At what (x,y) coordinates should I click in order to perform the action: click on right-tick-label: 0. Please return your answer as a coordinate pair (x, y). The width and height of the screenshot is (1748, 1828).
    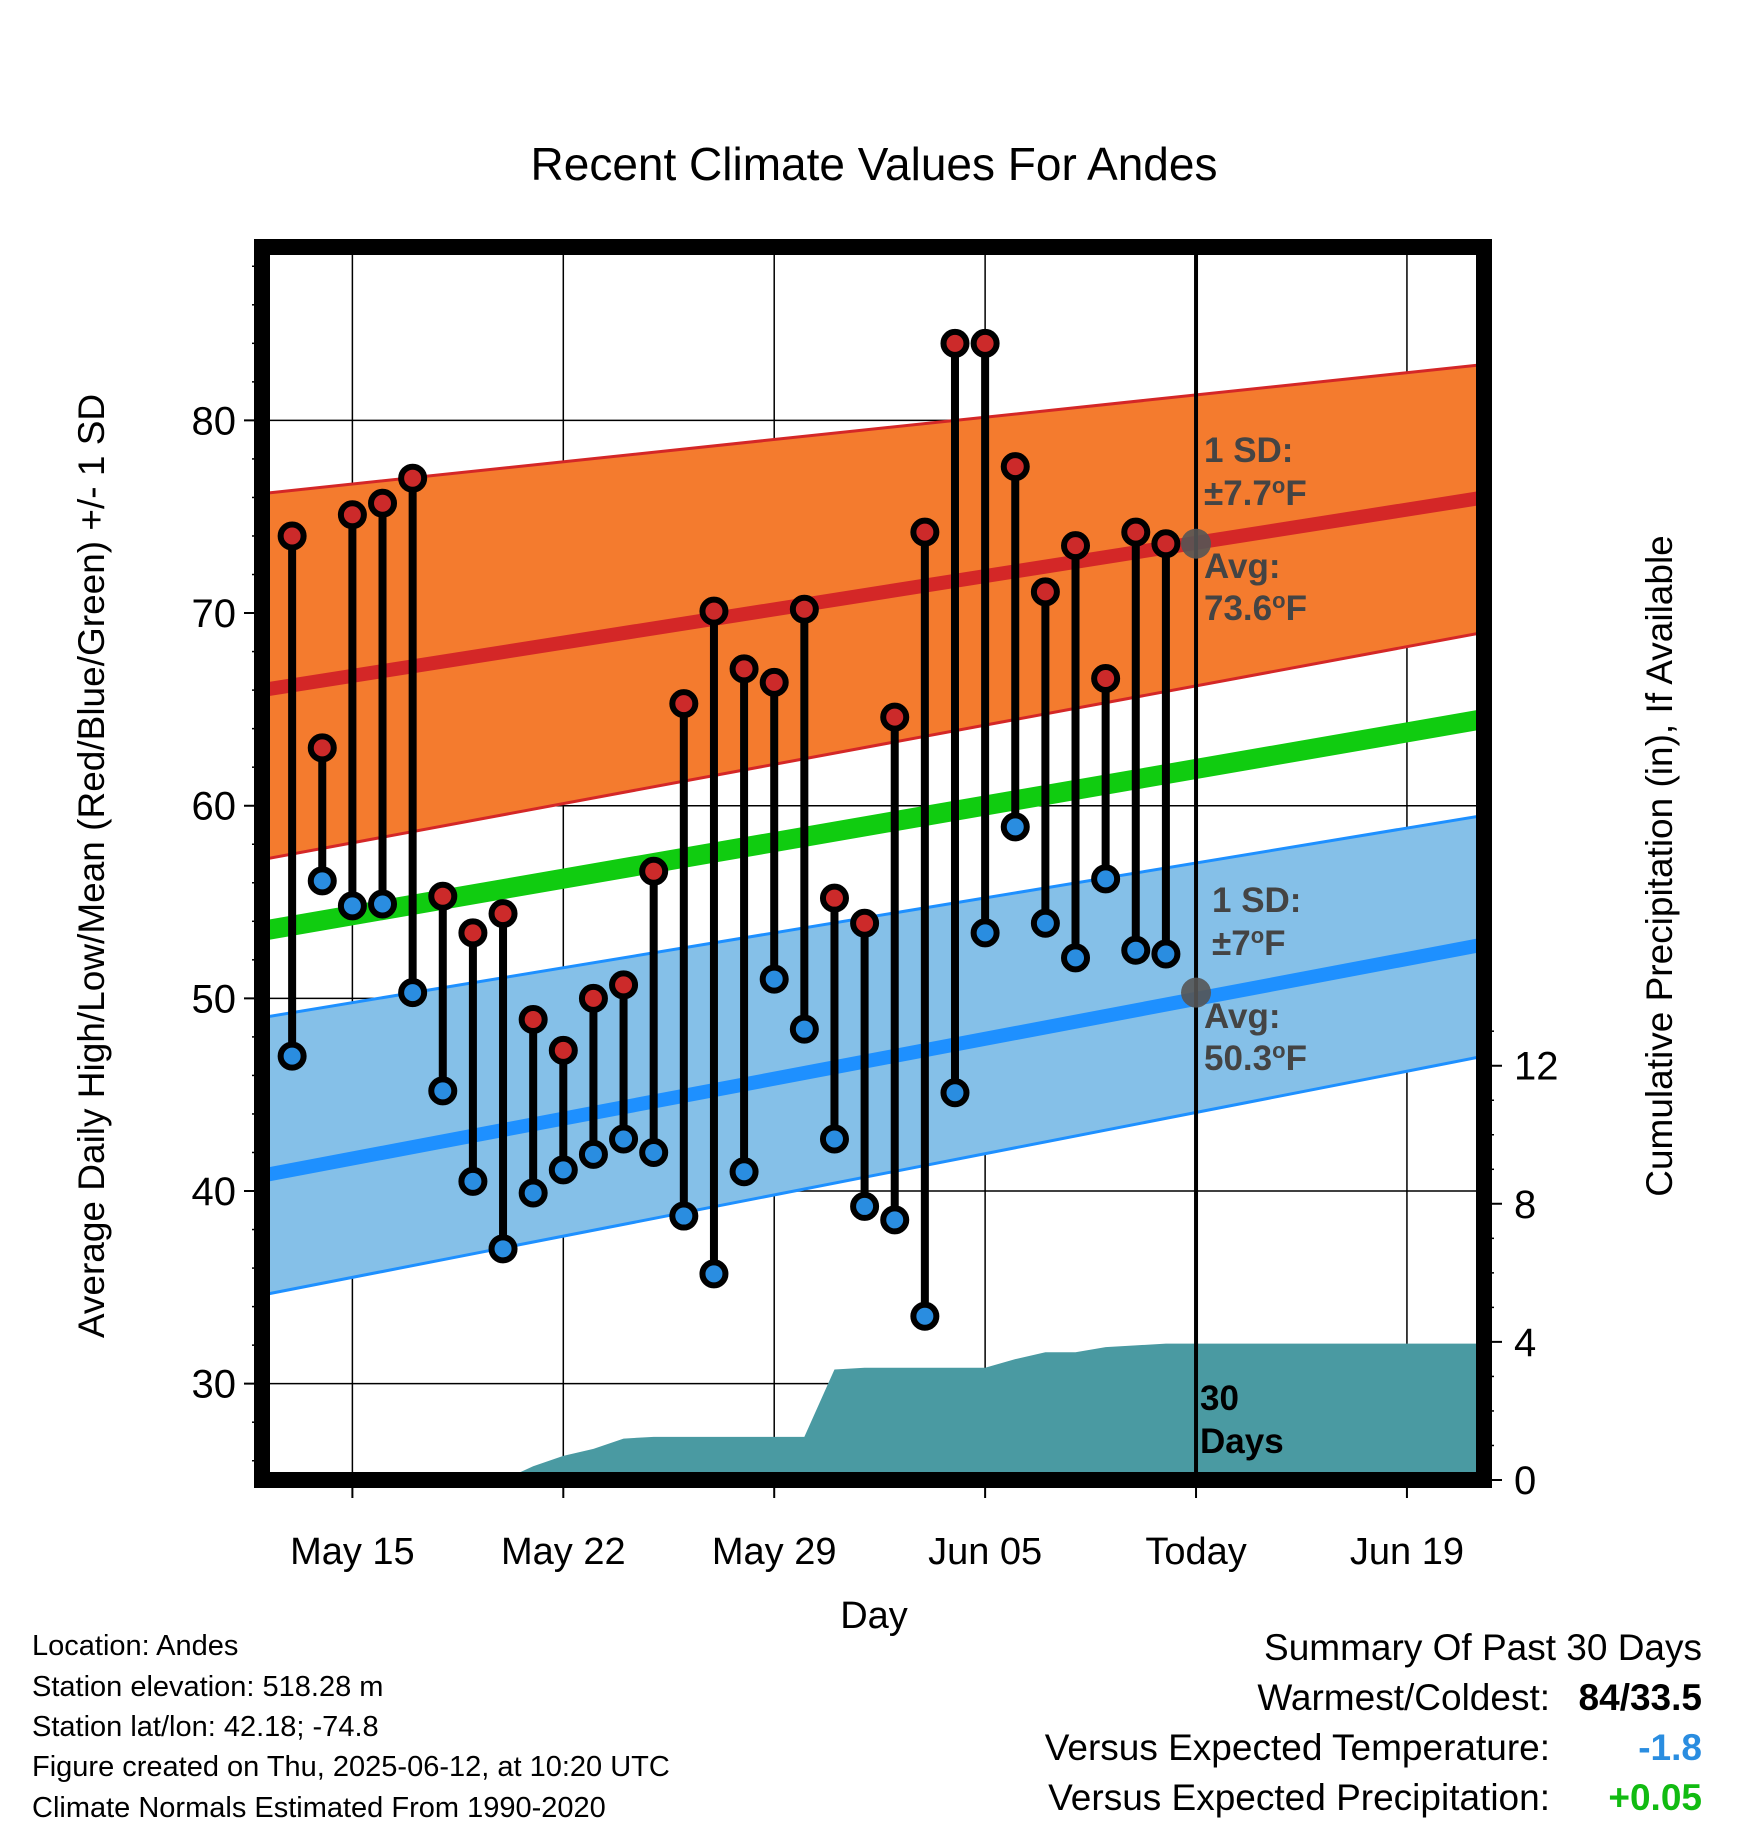
    Looking at the image, I should click on (1525, 1481).